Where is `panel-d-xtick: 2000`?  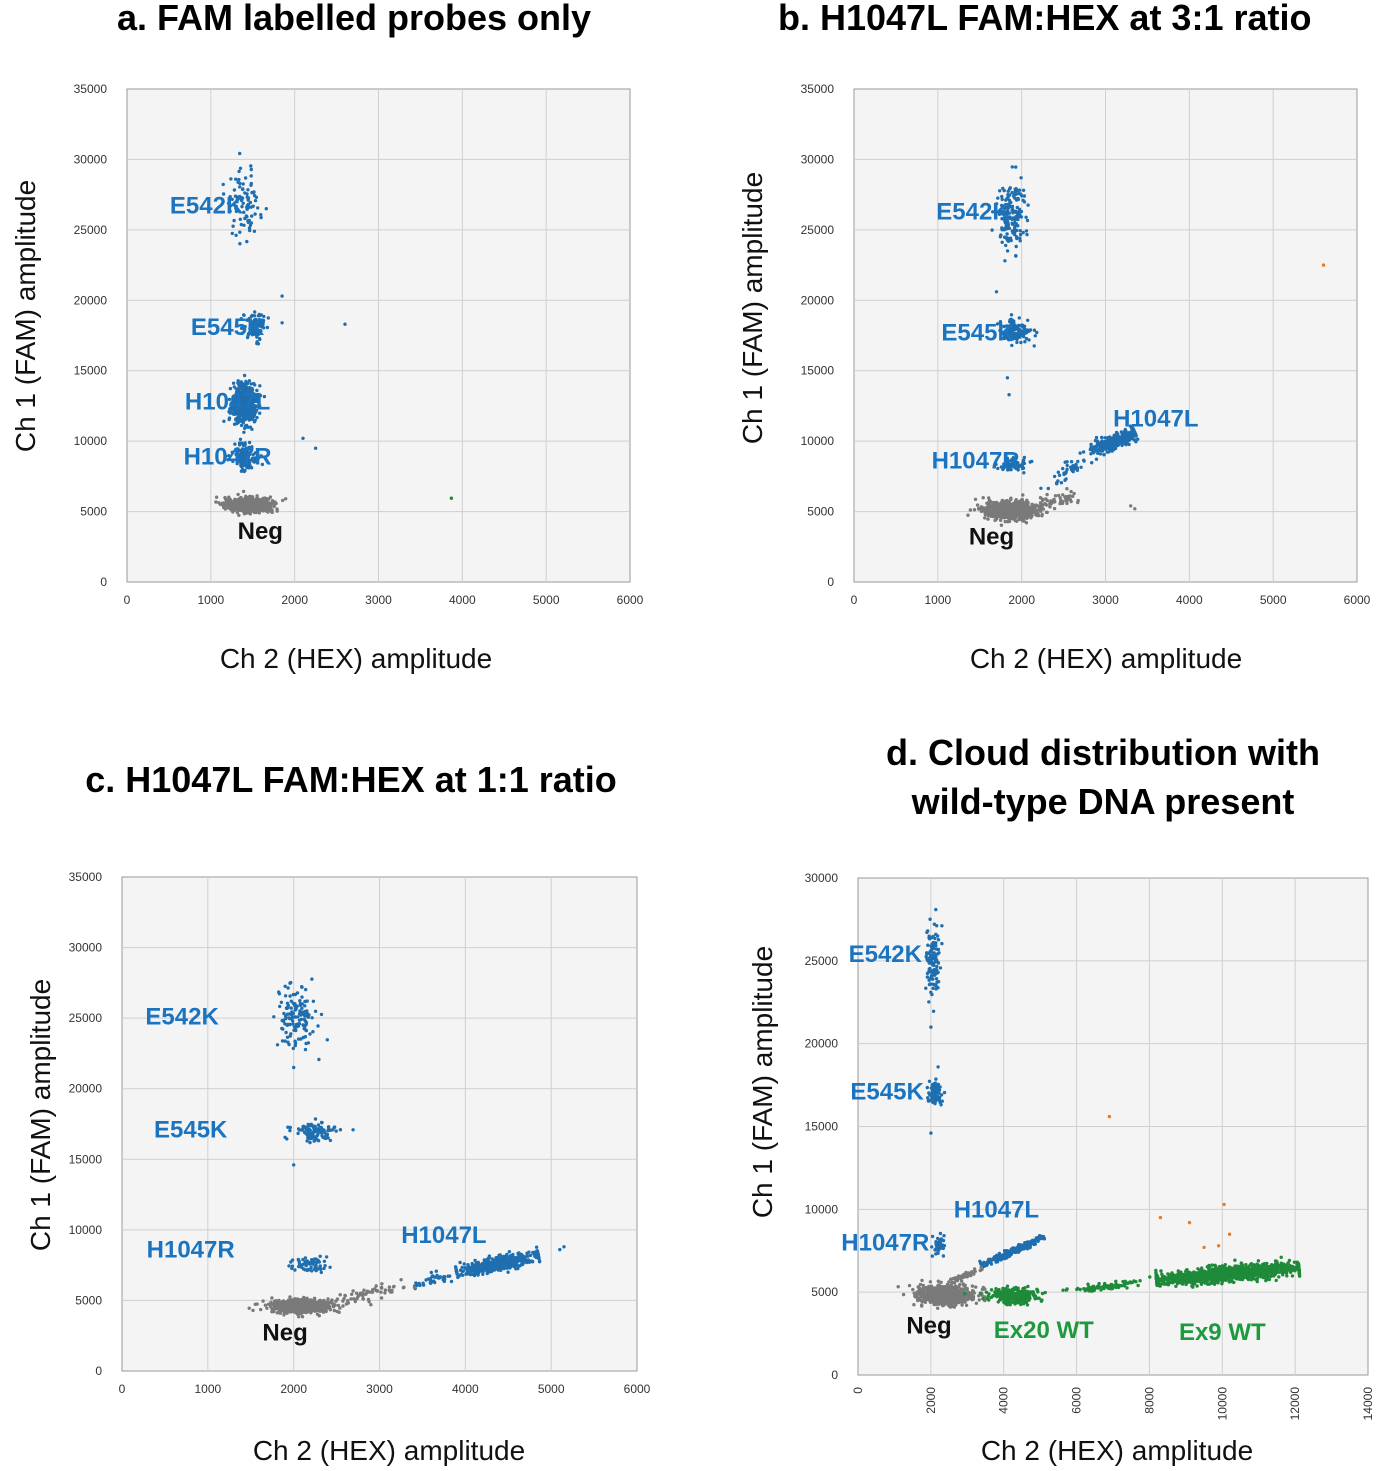
panel-d-xtick: 2000 is located at coordinates (931, 1400).